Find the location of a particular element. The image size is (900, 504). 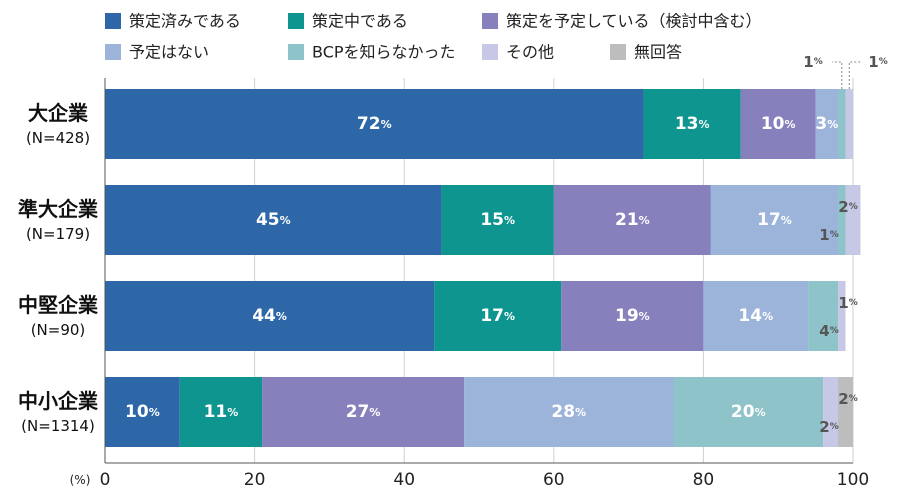

category-n-label: (N=1314) is located at coordinates (58, 426).